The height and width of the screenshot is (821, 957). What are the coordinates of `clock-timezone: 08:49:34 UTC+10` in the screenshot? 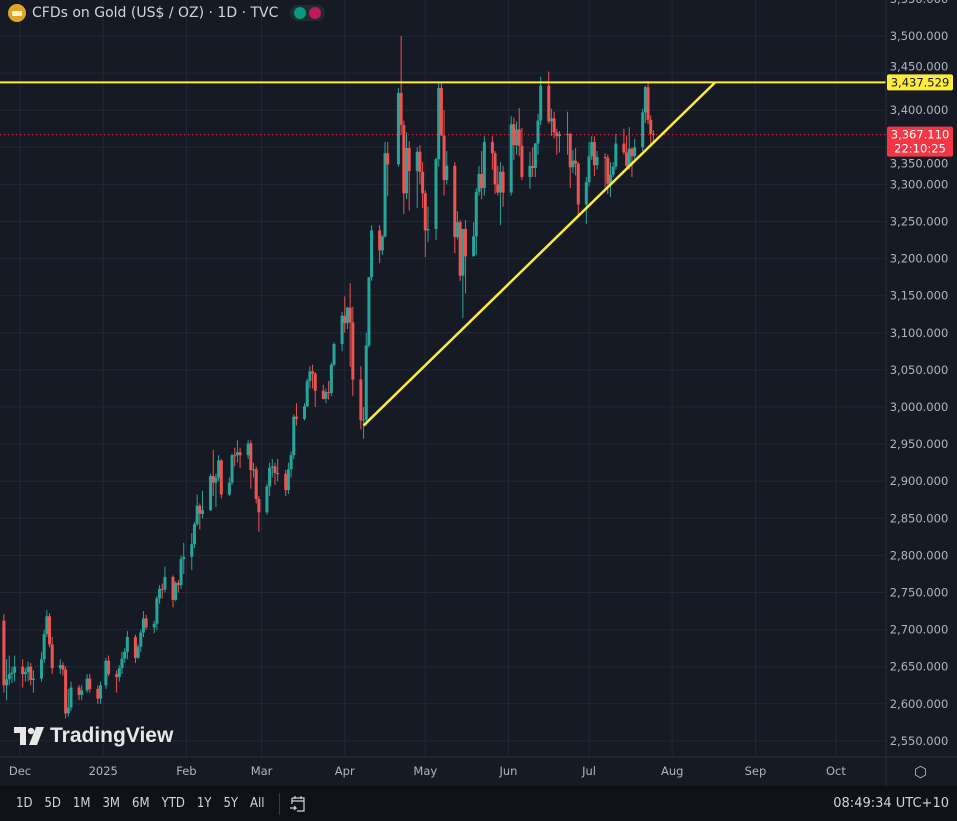 It's located at (891, 803).